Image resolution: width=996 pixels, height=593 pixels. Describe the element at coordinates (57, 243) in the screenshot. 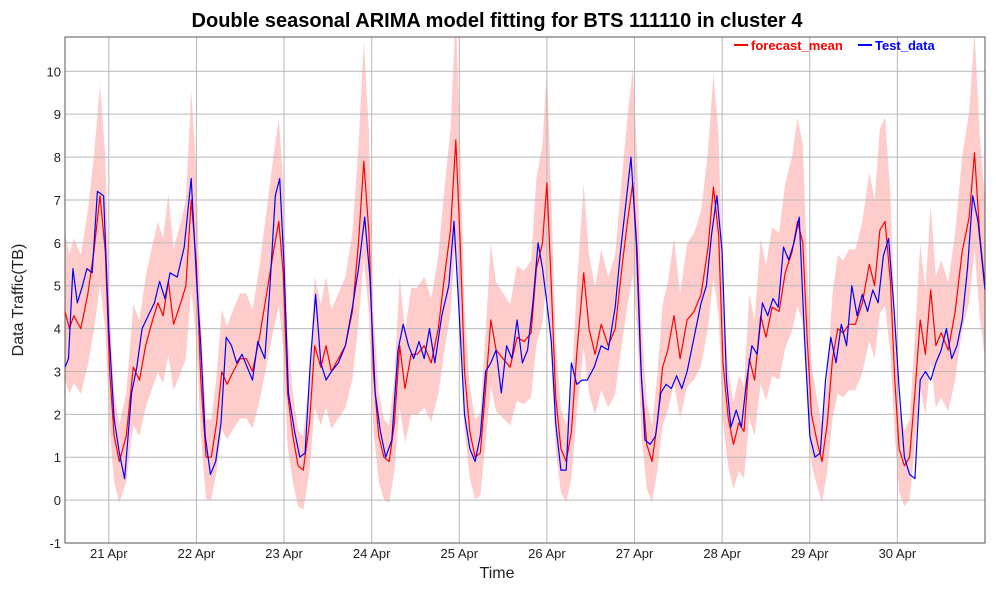

I see `y-tick-label: 6` at that location.